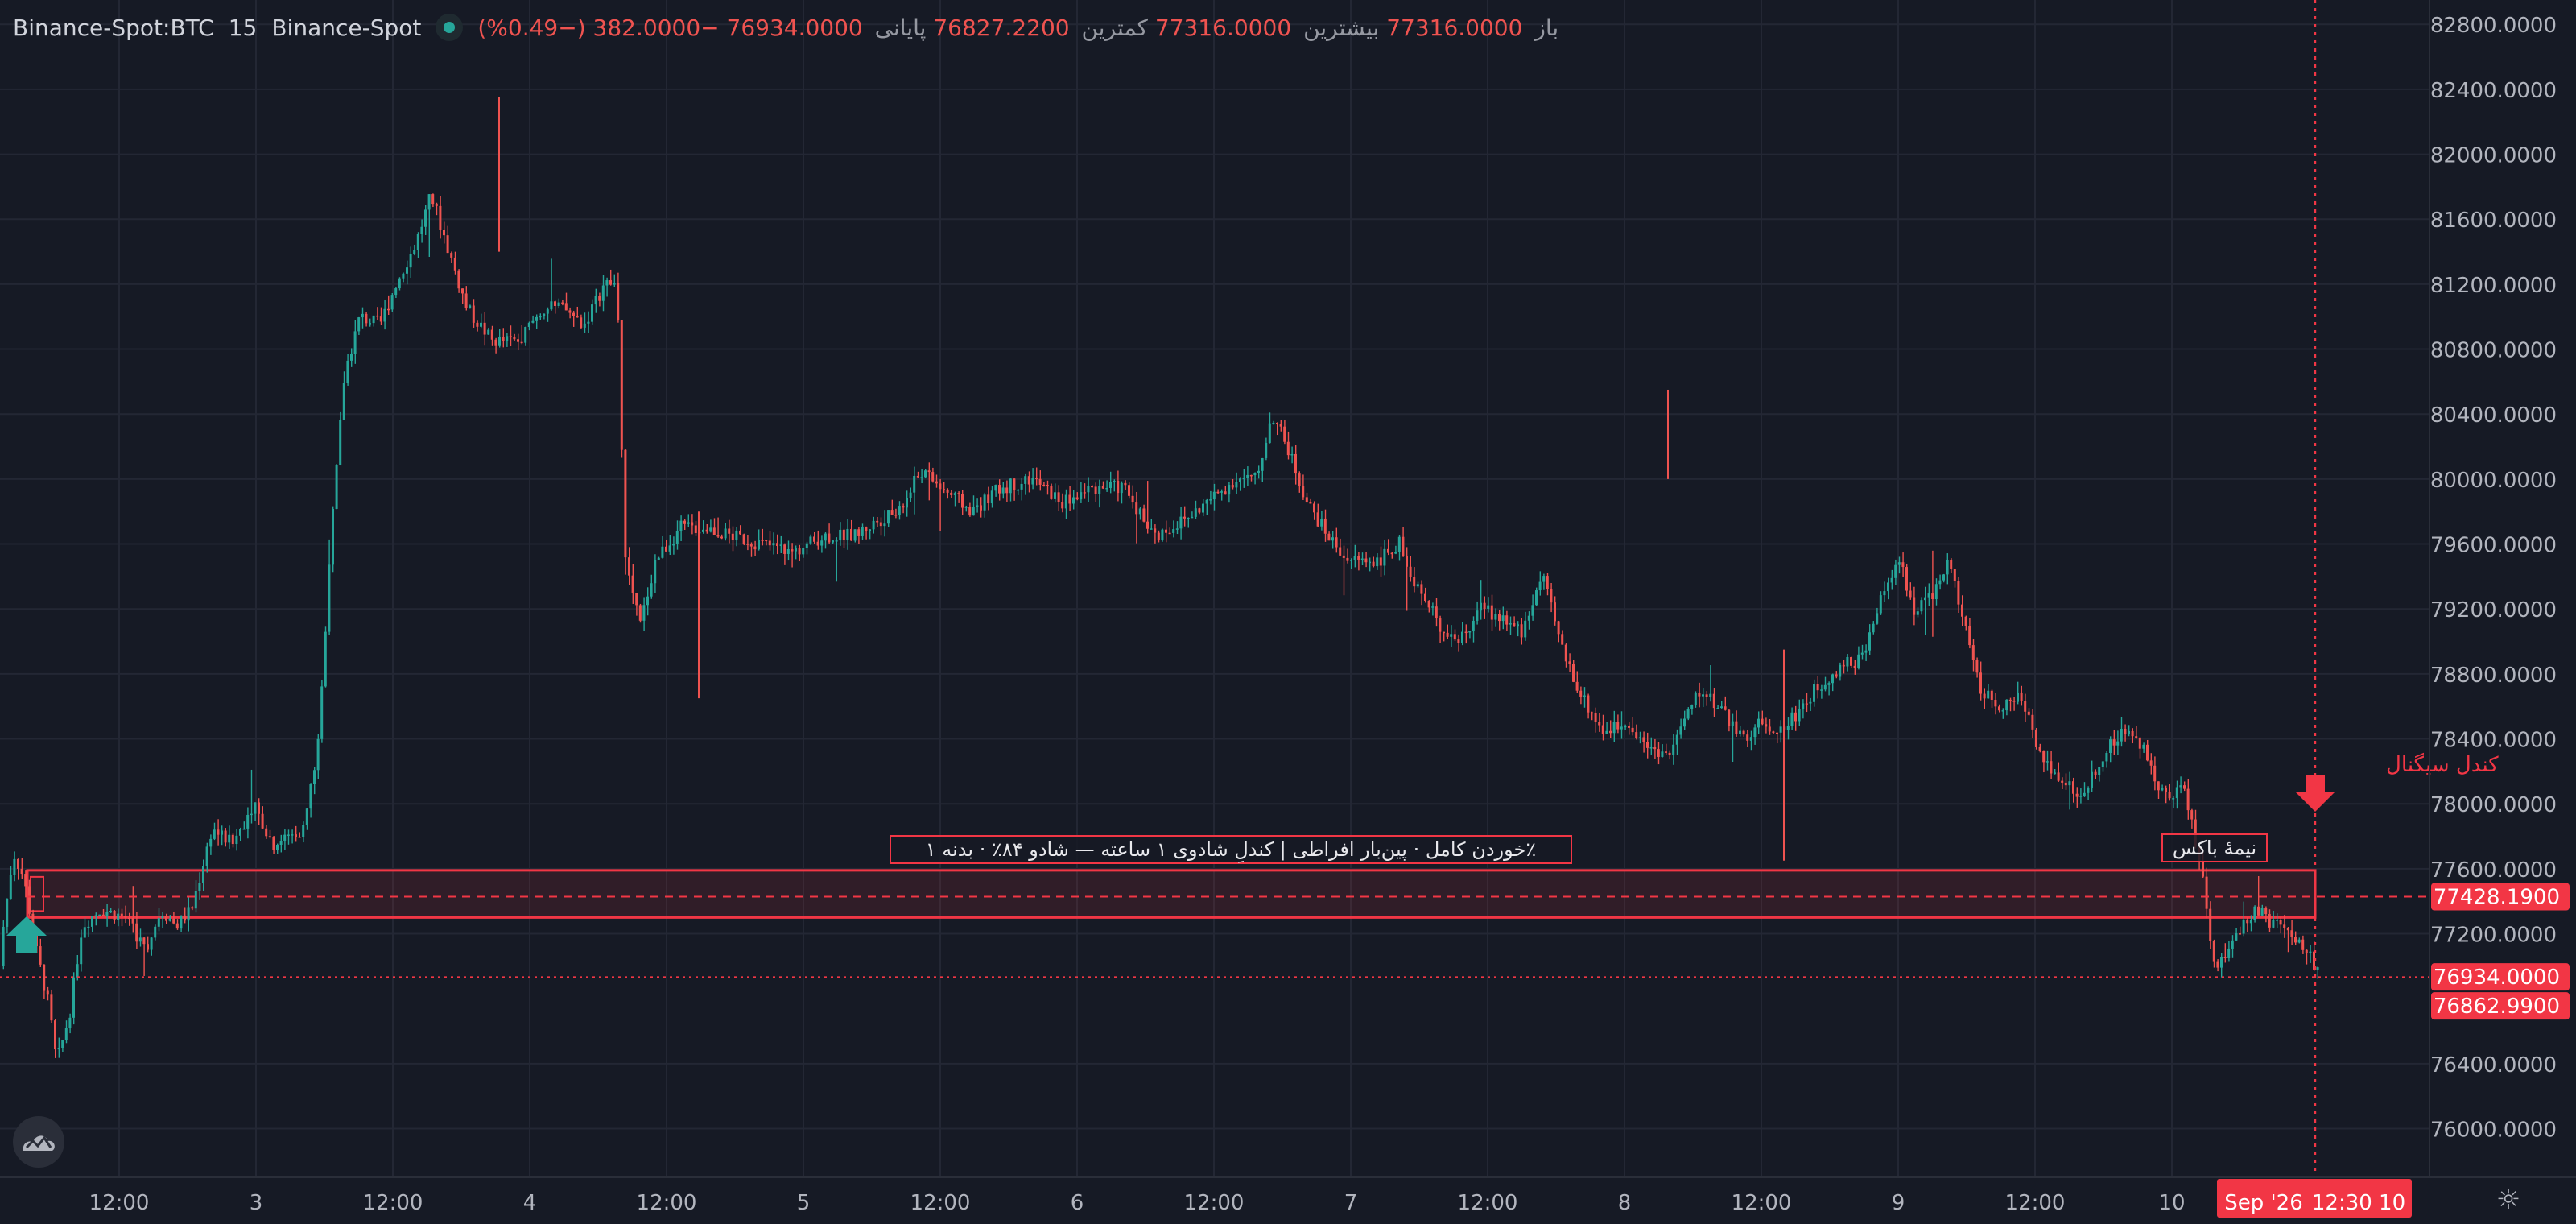  What do you see at coordinates (2171, 1203) in the screenshot?
I see `time-tick-label: 10` at bounding box center [2171, 1203].